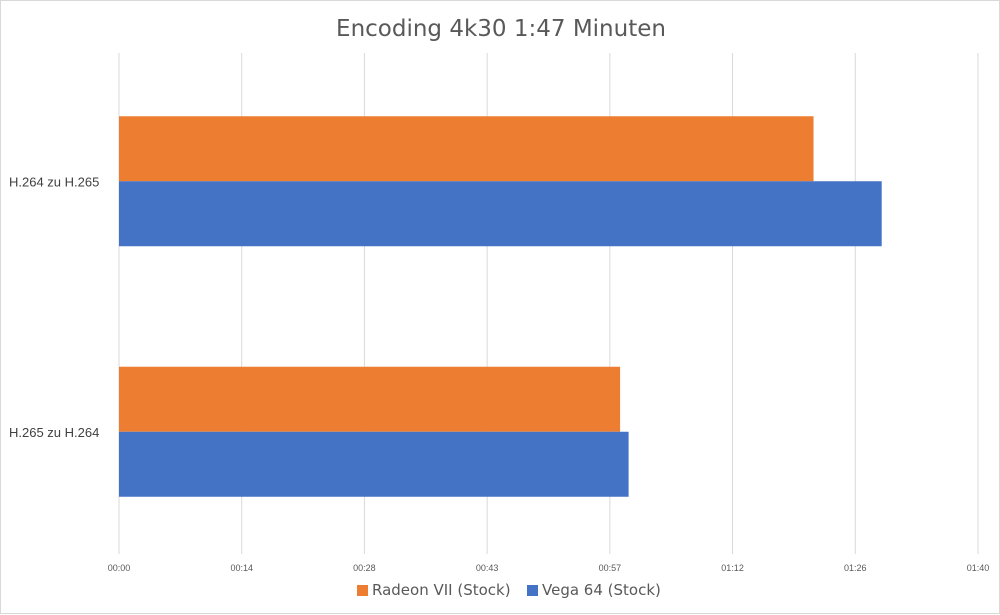 The width and height of the screenshot is (1000, 615). I want to click on category-label: H.264 zu H.265, so click(54, 181).